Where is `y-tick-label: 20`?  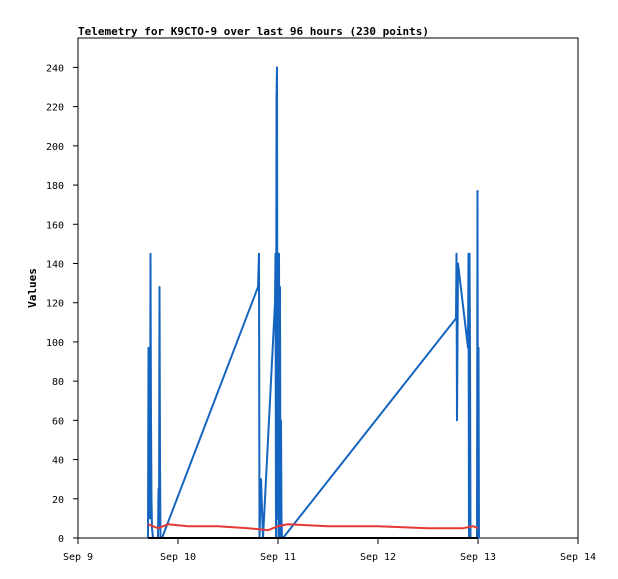 y-tick-label: 20 is located at coordinates (58, 500).